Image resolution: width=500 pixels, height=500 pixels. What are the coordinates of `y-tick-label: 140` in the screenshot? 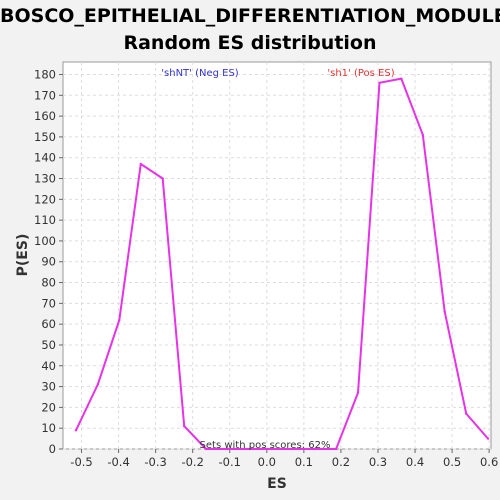 It's located at (45, 158).